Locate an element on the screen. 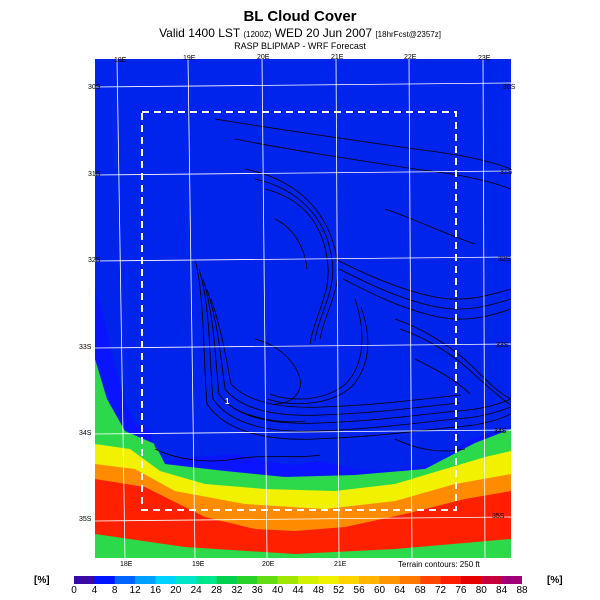 This screenshot has width=600, height=600. marker-label: 1 is located at coordinates (227, 401).